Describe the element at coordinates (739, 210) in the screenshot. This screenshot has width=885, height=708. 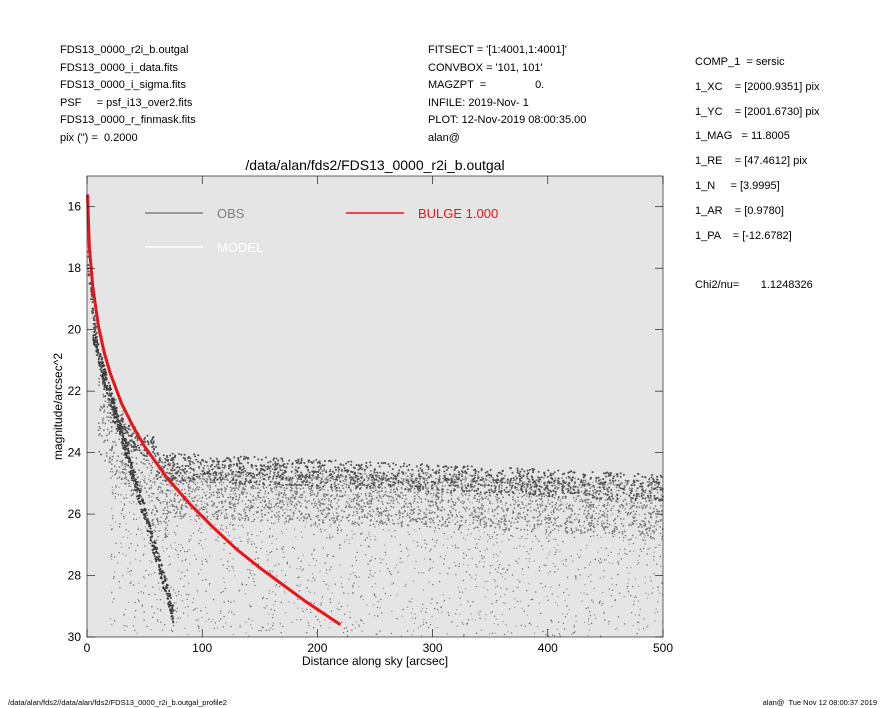
I see `param-line: 1_AR = [0.9780]` at that location.